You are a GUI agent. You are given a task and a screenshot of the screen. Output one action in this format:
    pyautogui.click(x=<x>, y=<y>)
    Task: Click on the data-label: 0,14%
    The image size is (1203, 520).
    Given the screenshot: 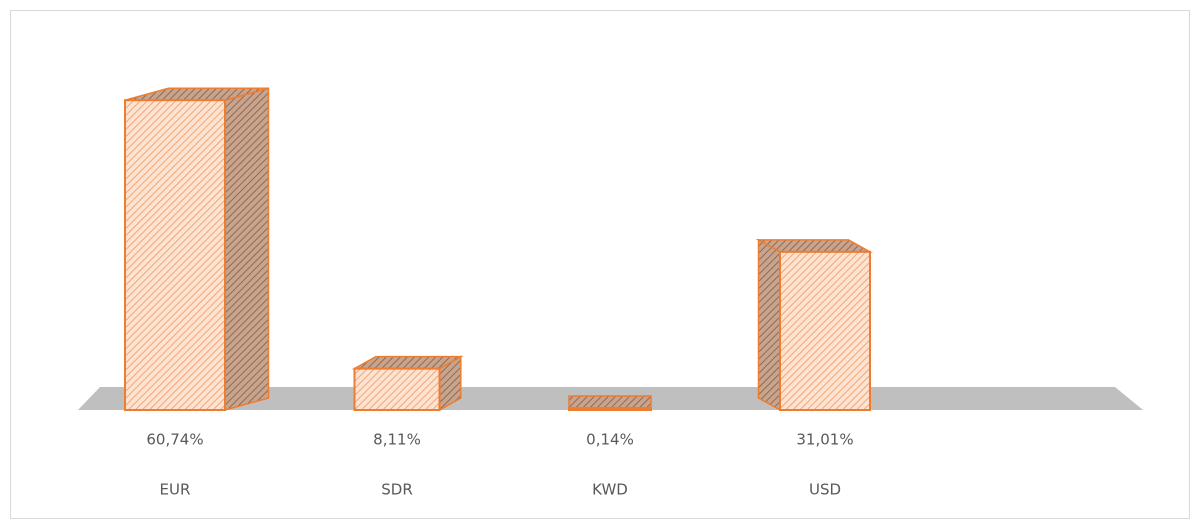 What is the action you would take?
    pyautogui.click(x=610, y=440)
    